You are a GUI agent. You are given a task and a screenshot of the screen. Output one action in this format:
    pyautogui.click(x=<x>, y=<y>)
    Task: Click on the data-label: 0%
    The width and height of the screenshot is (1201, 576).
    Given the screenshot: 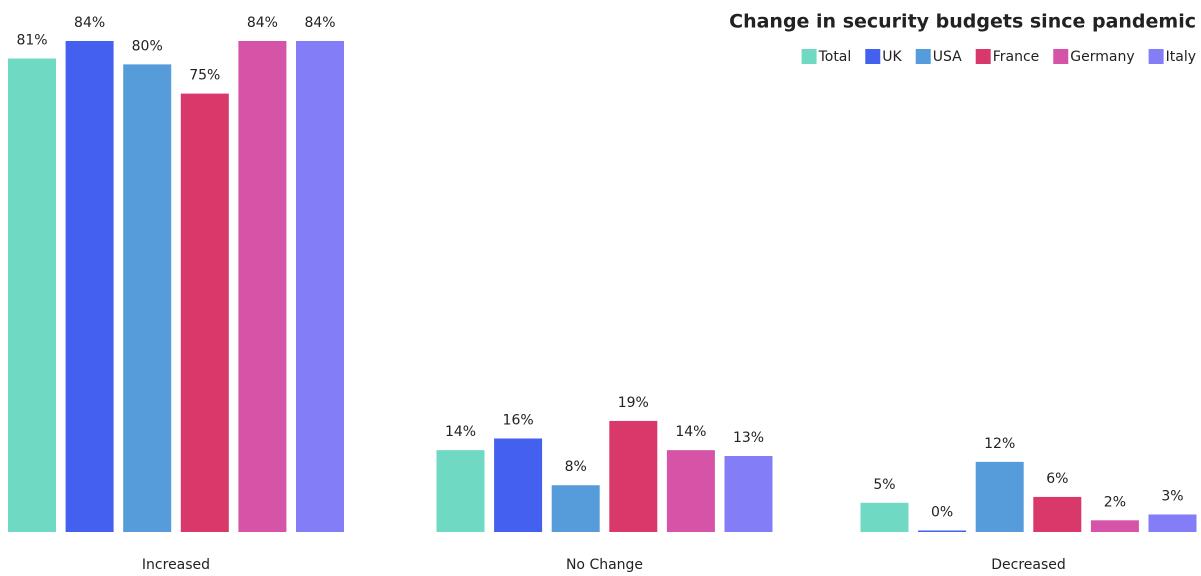 What is the action you would take?
    pyautogui.click(x=942, y=513)
    